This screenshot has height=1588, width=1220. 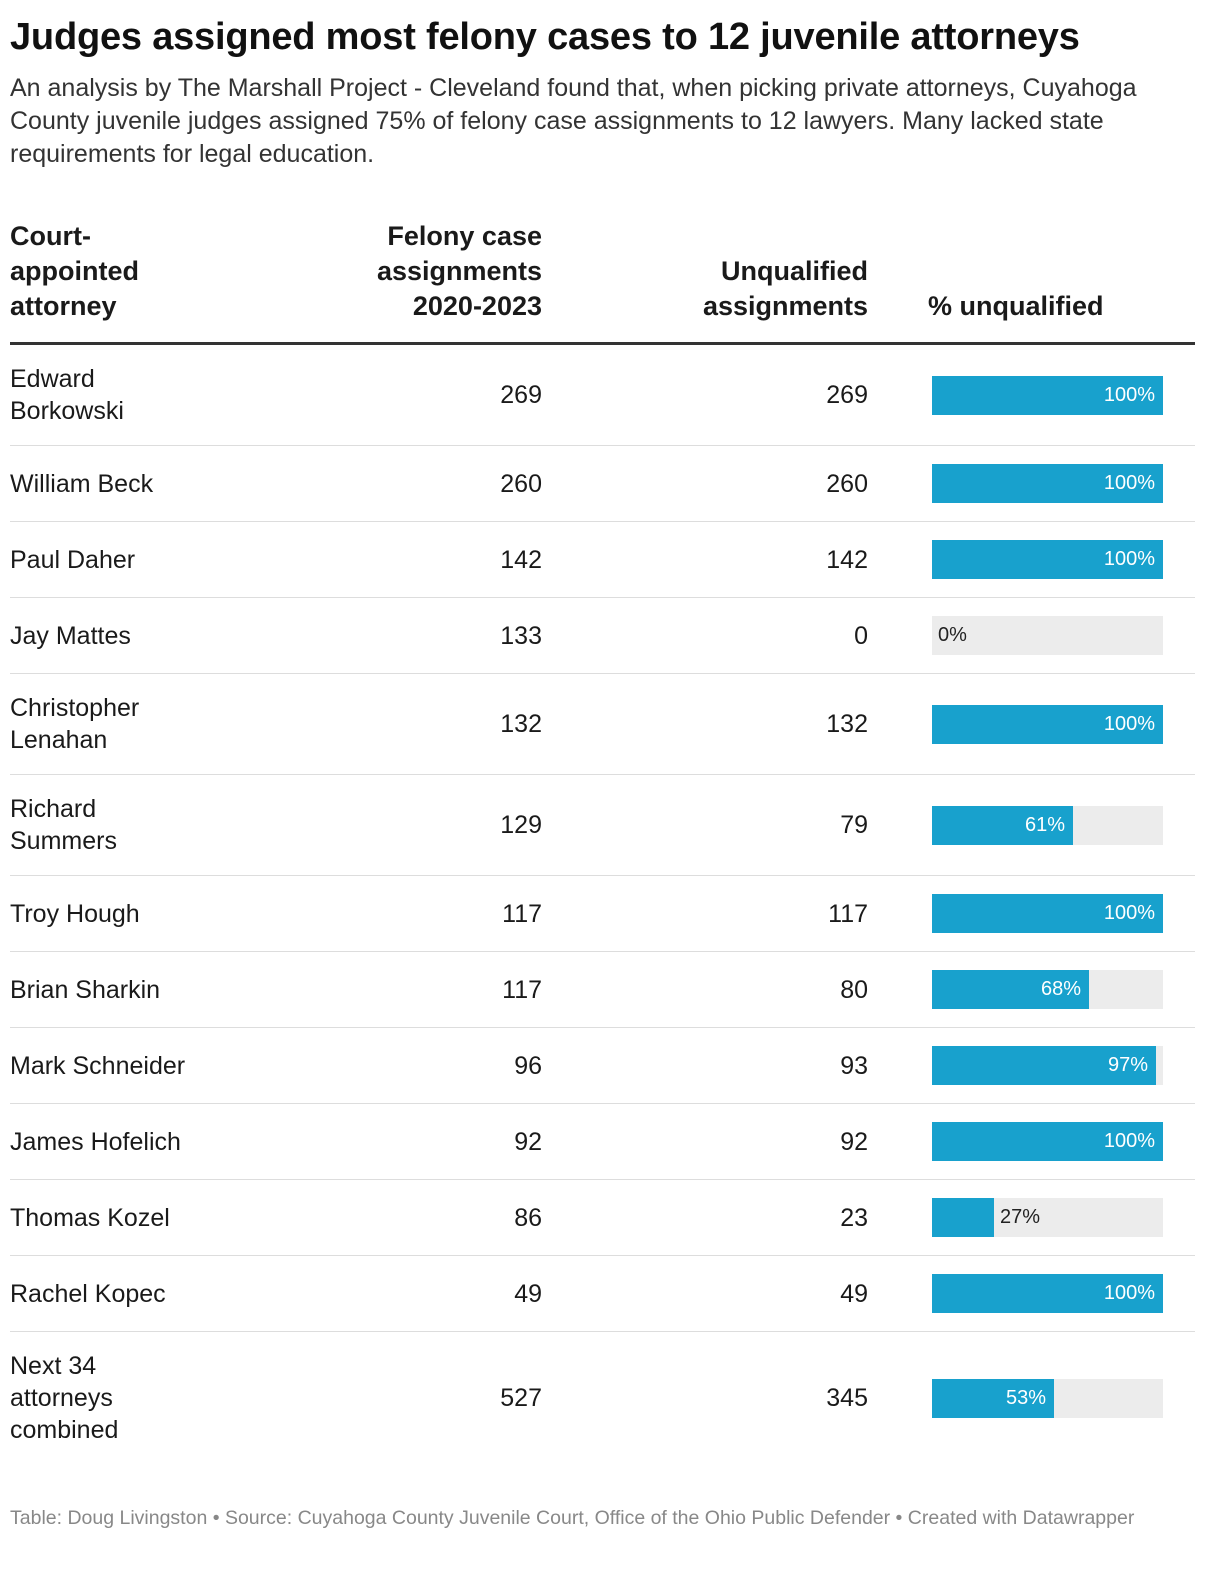 I want to click on table-row: Richard Summers 129 79 61%, so click(x=602, y=825).